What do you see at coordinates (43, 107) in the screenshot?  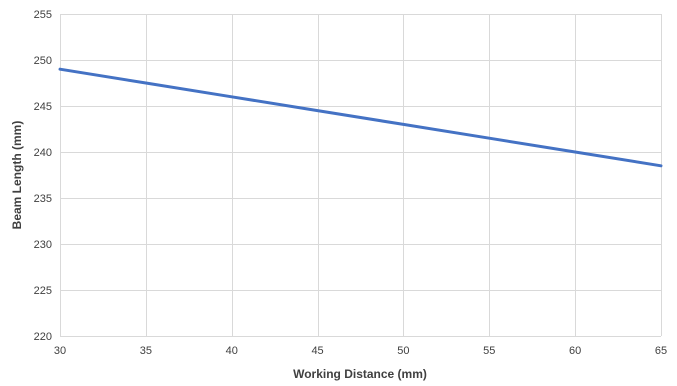 I see `y-tick-label: 245` at bounding box center [43, 107].